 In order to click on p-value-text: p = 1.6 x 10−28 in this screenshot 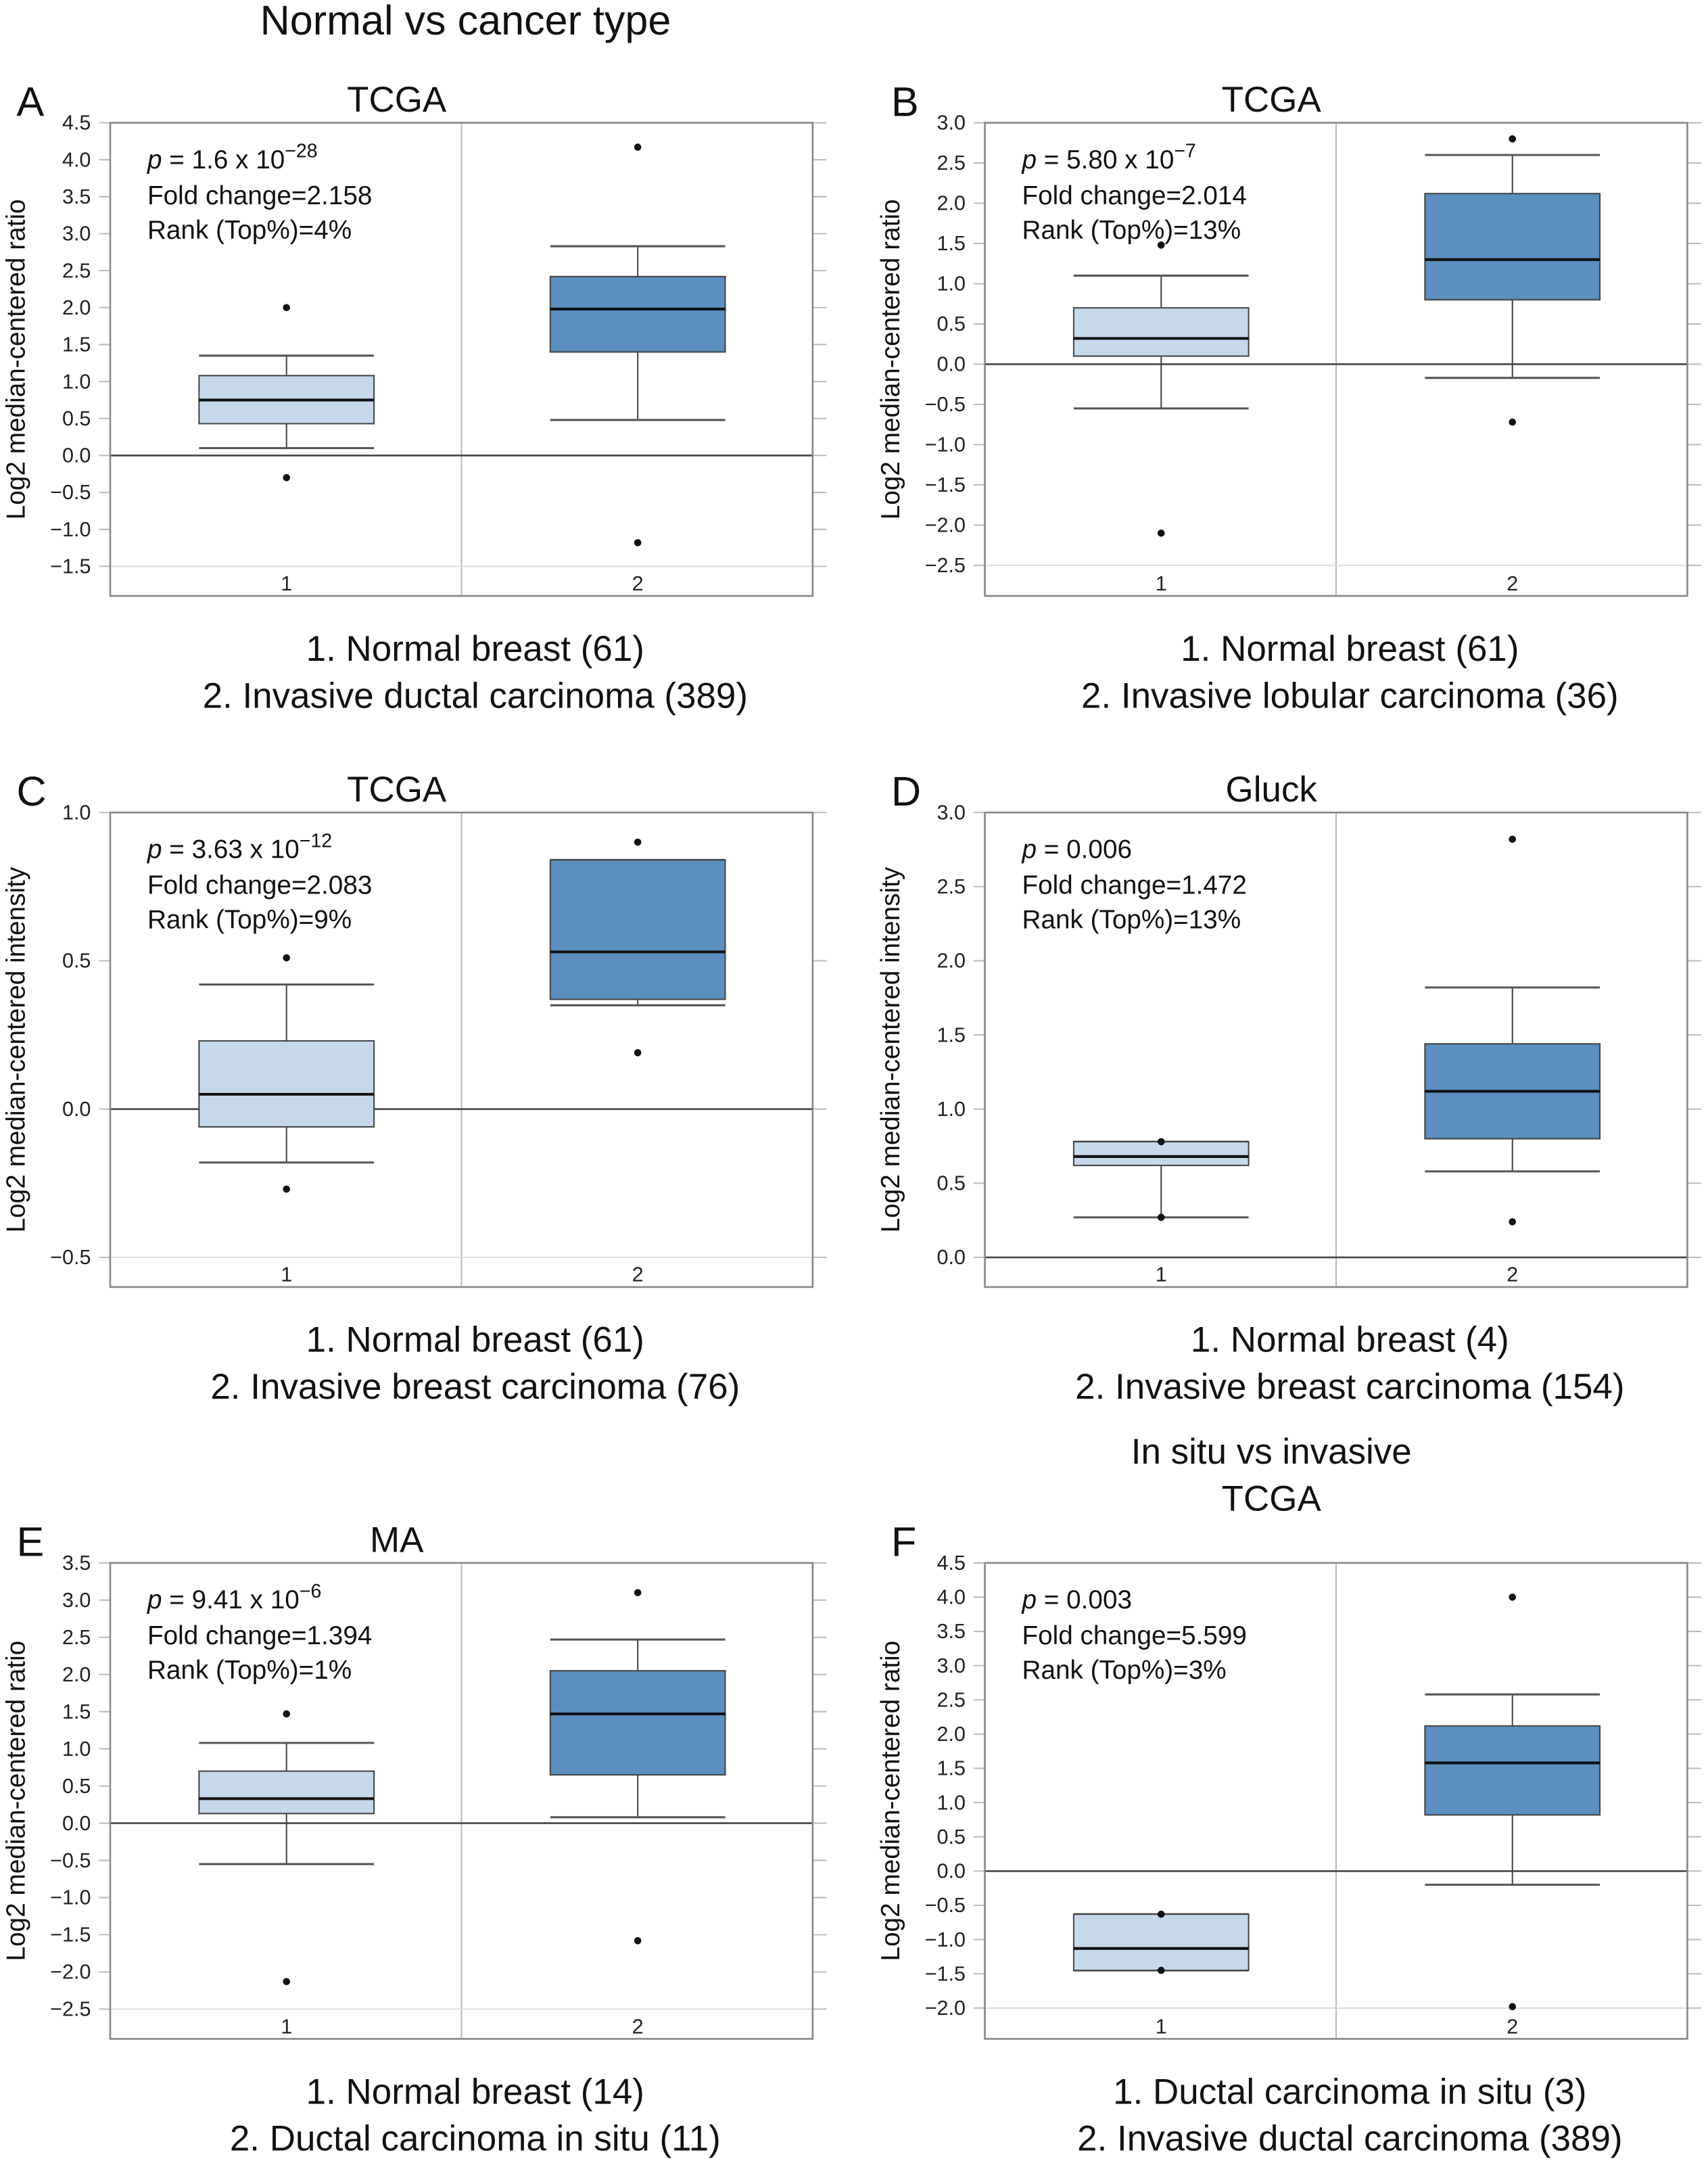, I will do `click(232, 157)`.